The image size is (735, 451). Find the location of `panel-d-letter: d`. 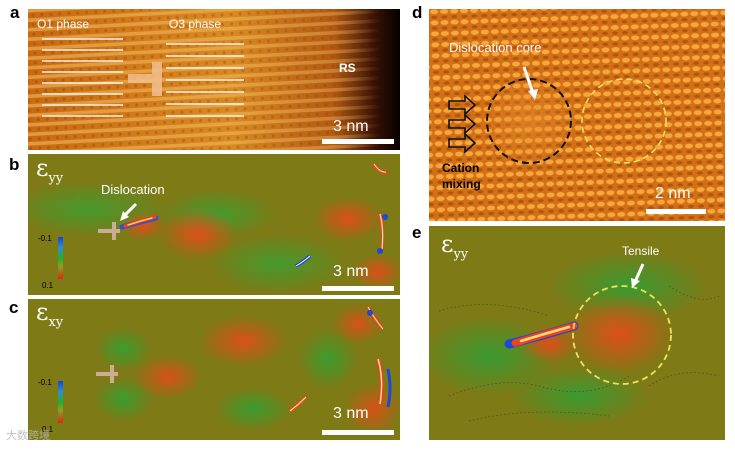

panel-d-letter: d is located at coordinates (417, 12).